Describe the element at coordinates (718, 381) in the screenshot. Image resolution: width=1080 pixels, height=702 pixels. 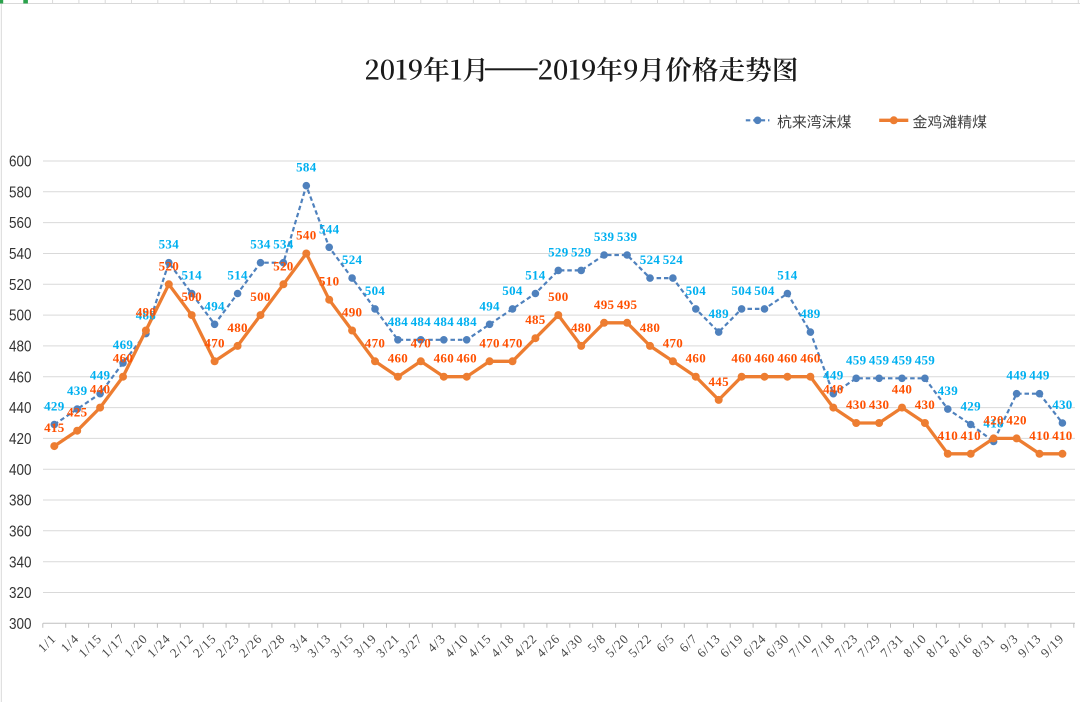
I see `svg-text: 445` at that location.